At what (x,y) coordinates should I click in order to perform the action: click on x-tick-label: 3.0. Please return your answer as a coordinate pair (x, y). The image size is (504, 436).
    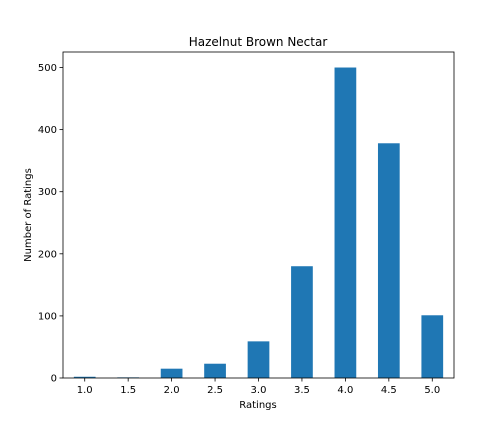
    Looking at the image, I should click on (259, 390).